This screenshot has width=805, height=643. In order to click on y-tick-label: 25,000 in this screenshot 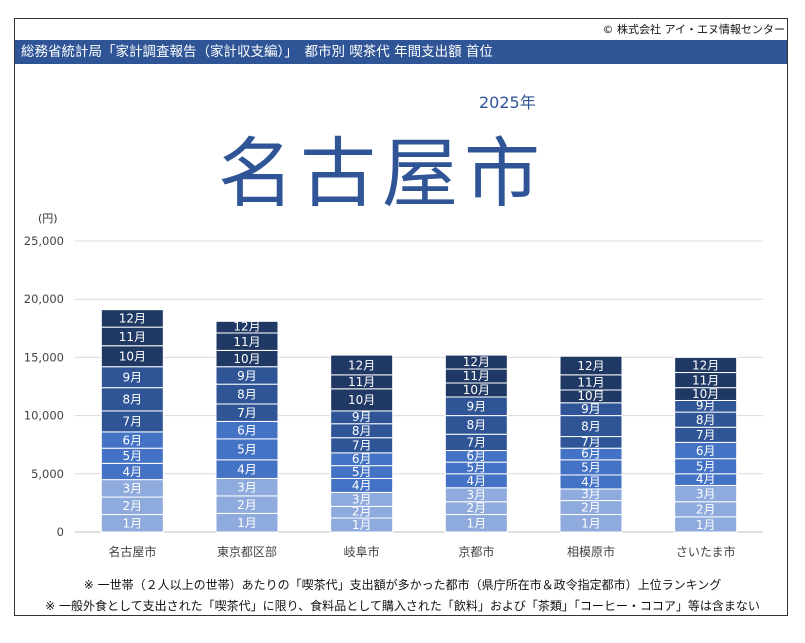, I will do `click(44, 241)`.